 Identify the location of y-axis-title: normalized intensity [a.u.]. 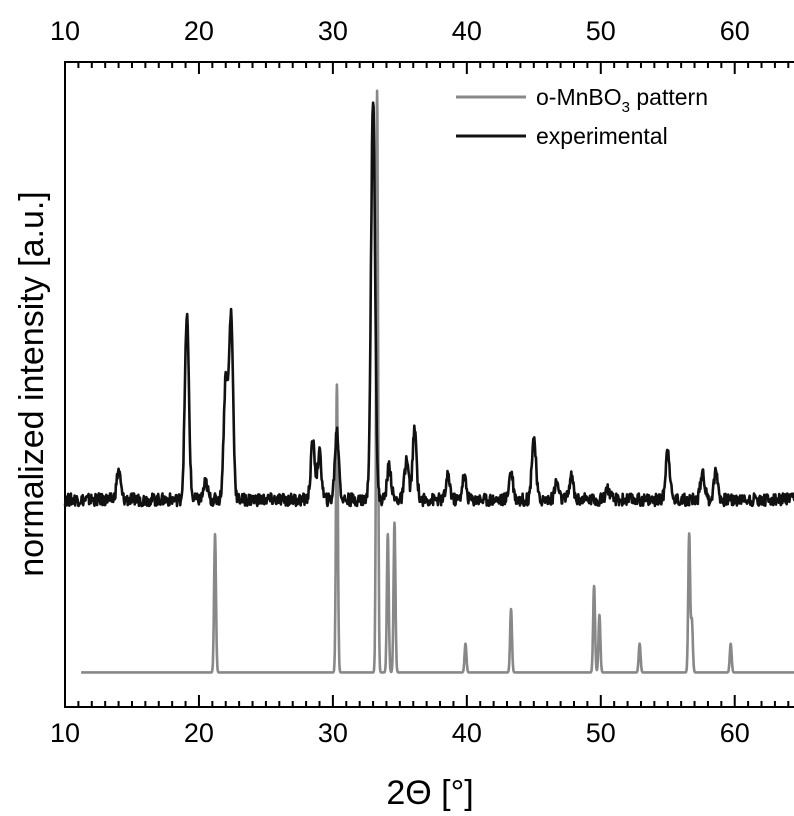
(32, 384).